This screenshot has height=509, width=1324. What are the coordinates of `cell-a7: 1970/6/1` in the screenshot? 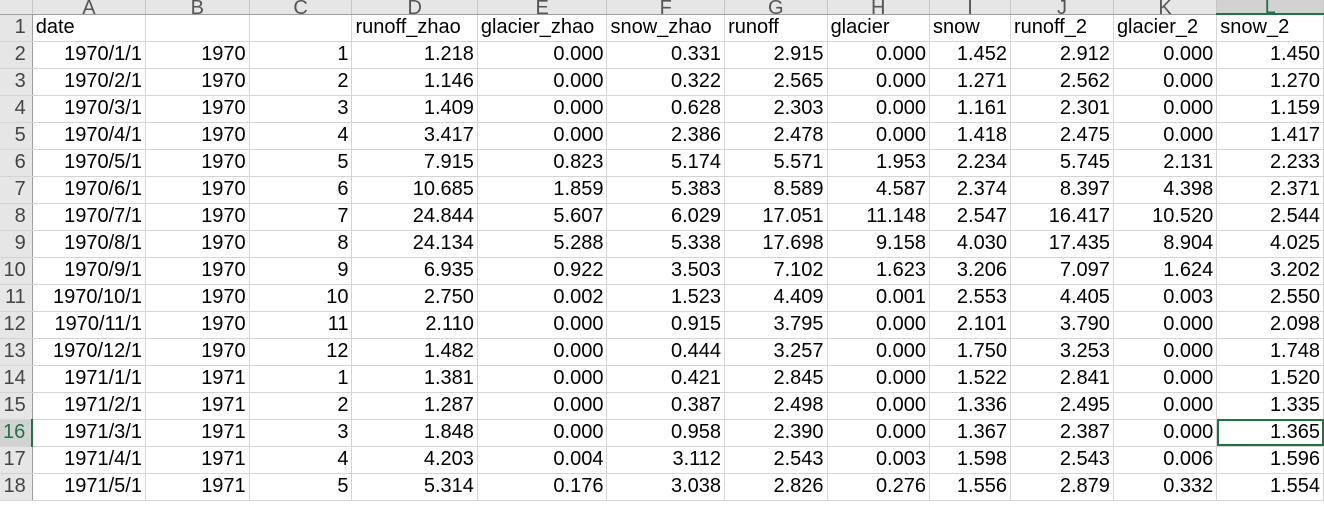 It's located at (89, 190).